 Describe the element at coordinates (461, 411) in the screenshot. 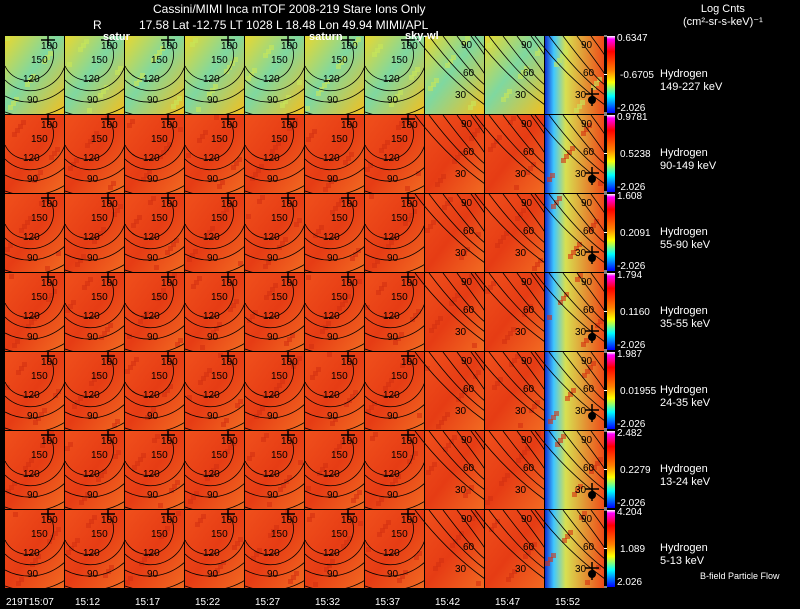

I see `contour-label: 30` at that location.